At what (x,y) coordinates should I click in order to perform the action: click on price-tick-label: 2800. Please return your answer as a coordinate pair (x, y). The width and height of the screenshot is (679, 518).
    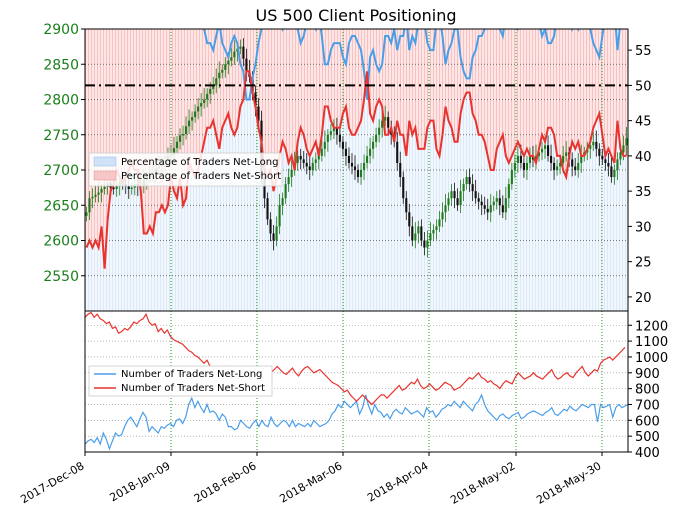
    Looking at the image, I should click on (61, 101).